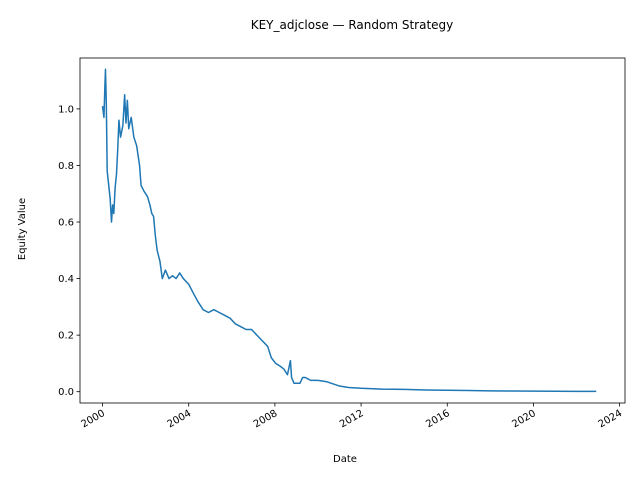  What do you see at coordinates (438, 419) in the screenshot?
I see `x-tick-label: 2016` at bounding box center [438, 419].